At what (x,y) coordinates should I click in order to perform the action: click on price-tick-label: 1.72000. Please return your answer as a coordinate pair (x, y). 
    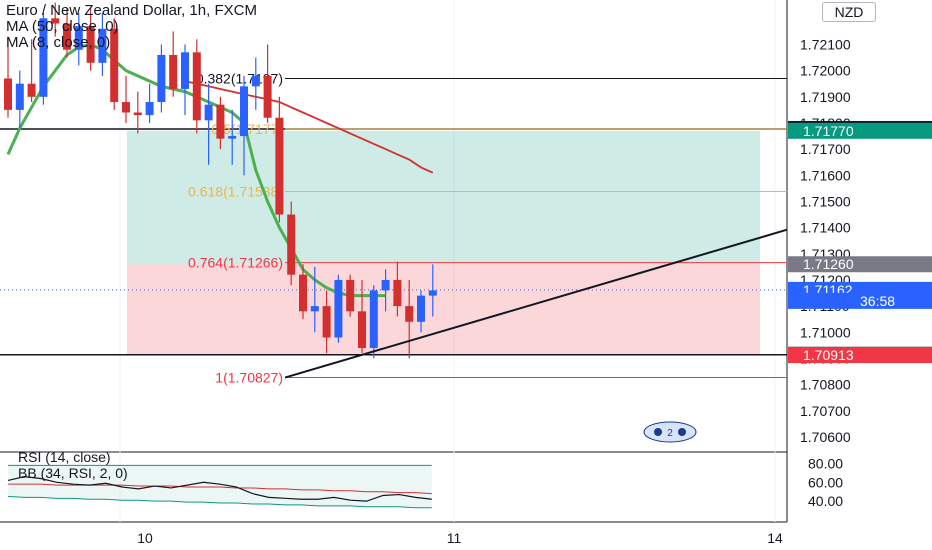
    Looking at the image, I should click on (825, 71).